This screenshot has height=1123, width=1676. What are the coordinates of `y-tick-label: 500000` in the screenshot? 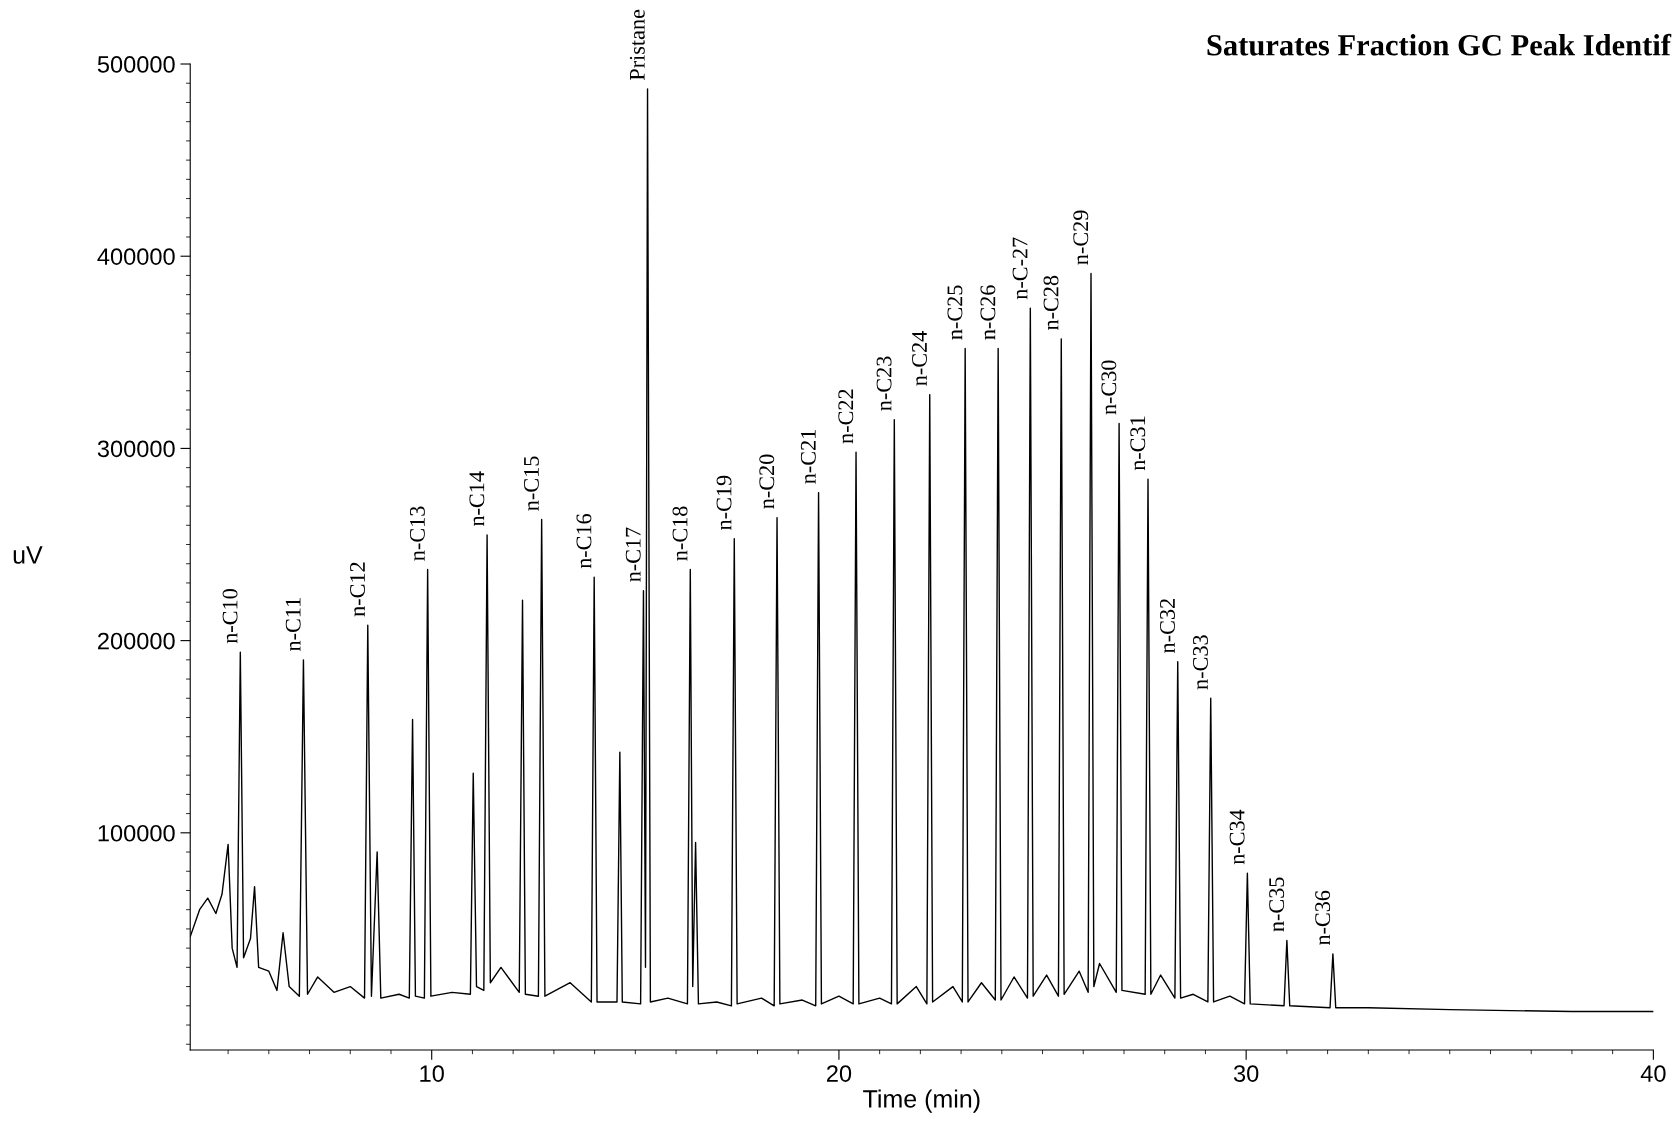 It's located at (136, 64).